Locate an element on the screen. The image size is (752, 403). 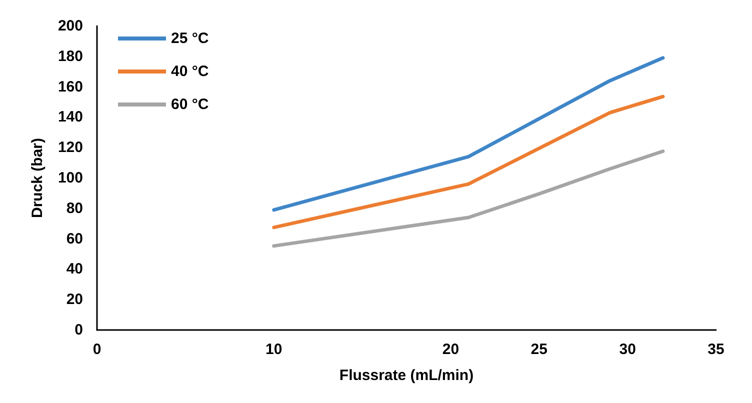
line-series is located at coordinates (468, 199).